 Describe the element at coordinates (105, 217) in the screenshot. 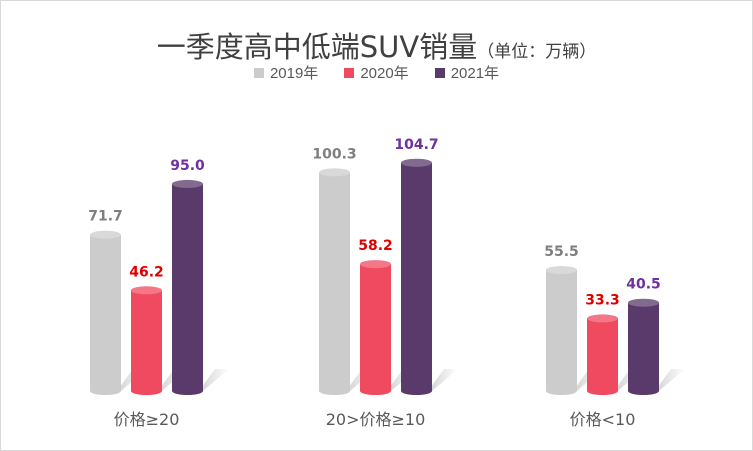

I see `data-label-2019-group-1: 71.7` at that location.